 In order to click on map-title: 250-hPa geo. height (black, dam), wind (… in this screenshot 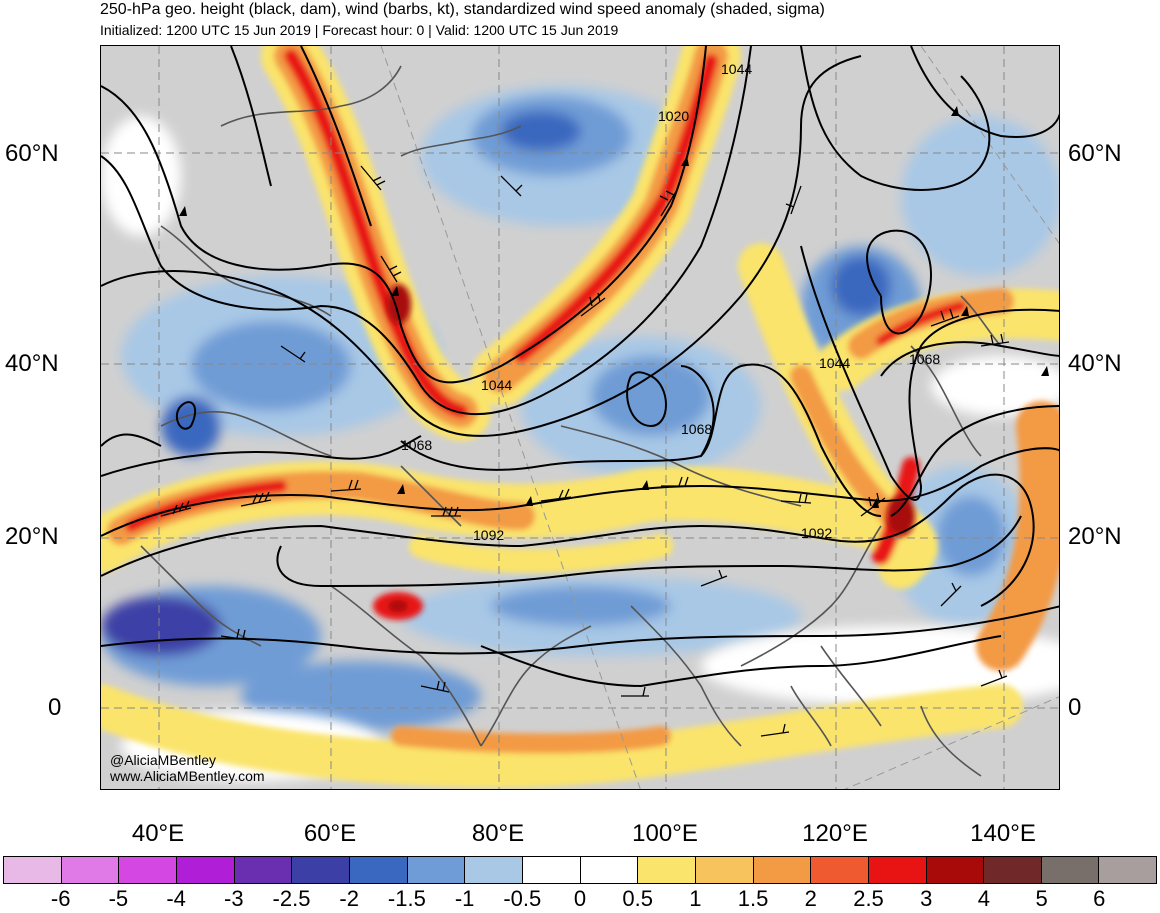, I will do `click(462, 9)`.